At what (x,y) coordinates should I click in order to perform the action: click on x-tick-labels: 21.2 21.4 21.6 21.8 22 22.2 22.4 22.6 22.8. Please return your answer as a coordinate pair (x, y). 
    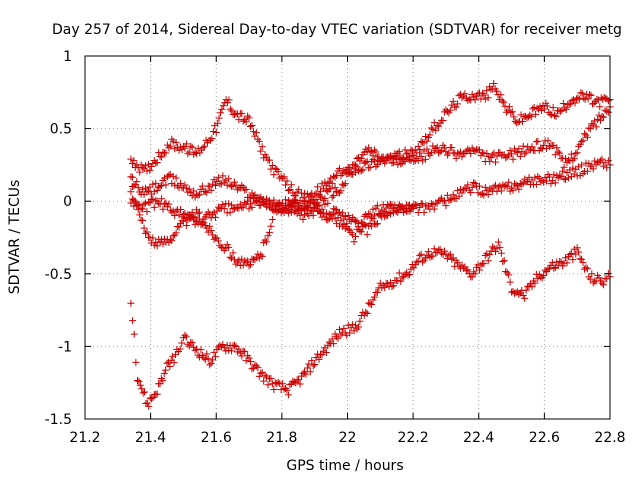
    Looking at the image, I should click on (347, 438).